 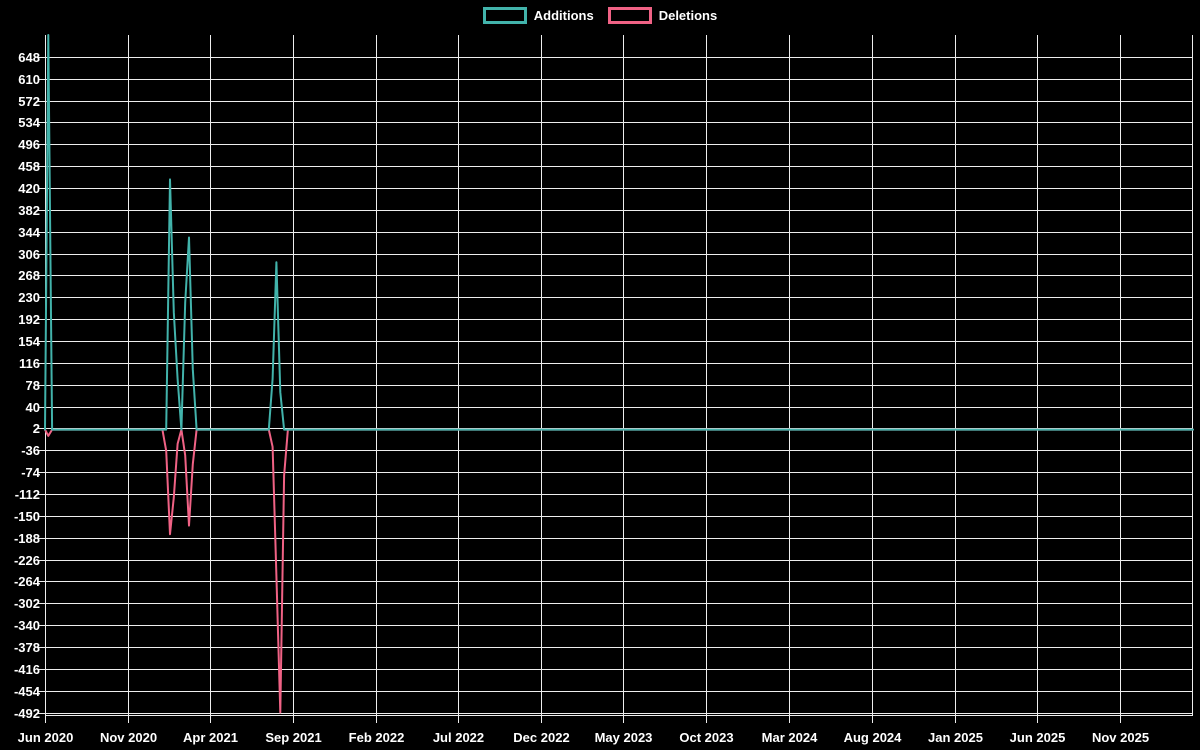 What do you see at coordinates (873, 737) in the screenshot?
I see `x-axis-label: Aug 2024` at bounding box center [873, 737].